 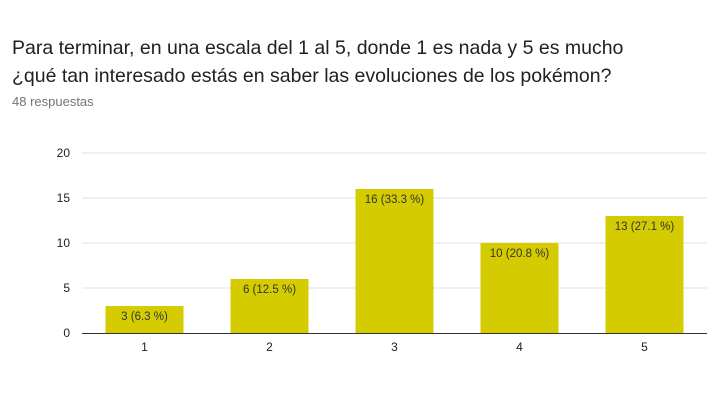 I want to click on x-tick-label: 5, so click(x=644, y=347).